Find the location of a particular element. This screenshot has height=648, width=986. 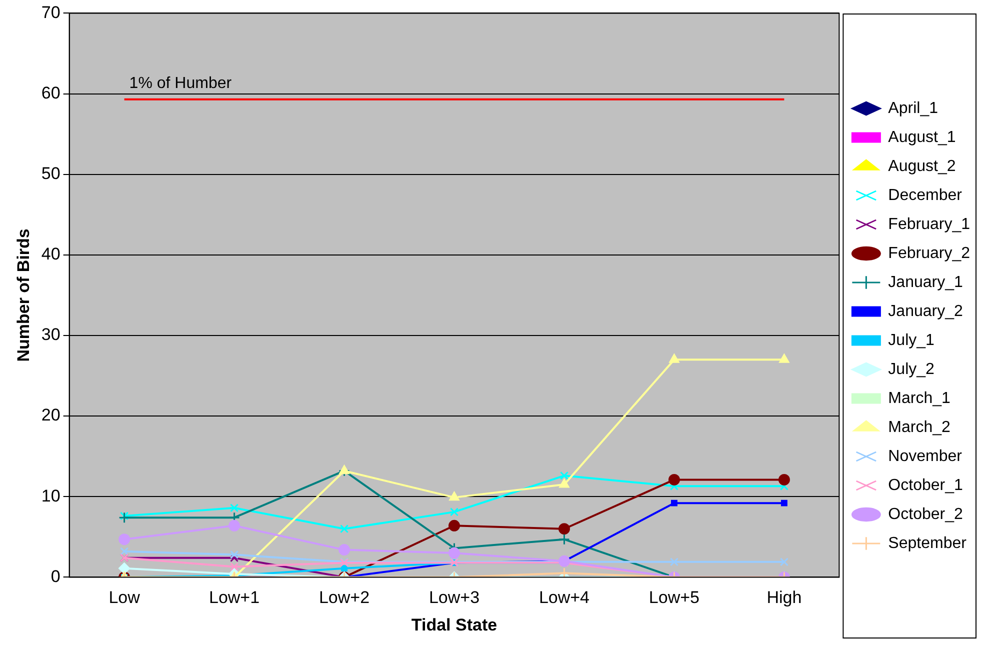

x-tick-label: Low+1 is located at coordinates (234, 598).